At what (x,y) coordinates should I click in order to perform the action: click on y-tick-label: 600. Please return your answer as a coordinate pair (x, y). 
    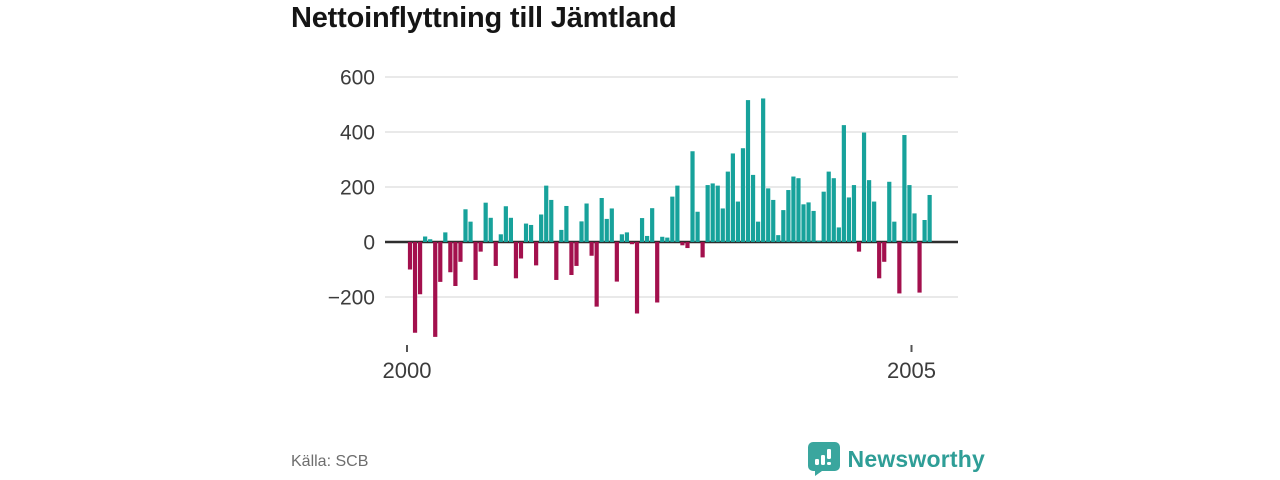
    Looking at the image, I should click on (357, 78).